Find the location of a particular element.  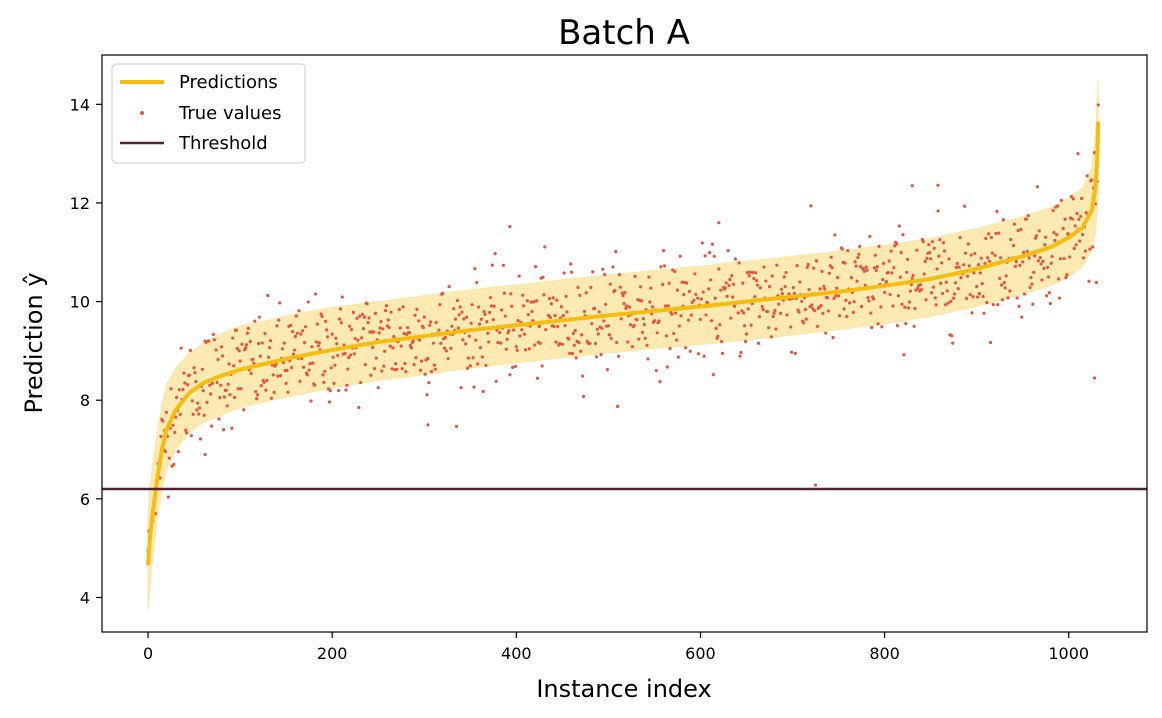

x-axis-label: Instance index is located at coordinates (623, 689).